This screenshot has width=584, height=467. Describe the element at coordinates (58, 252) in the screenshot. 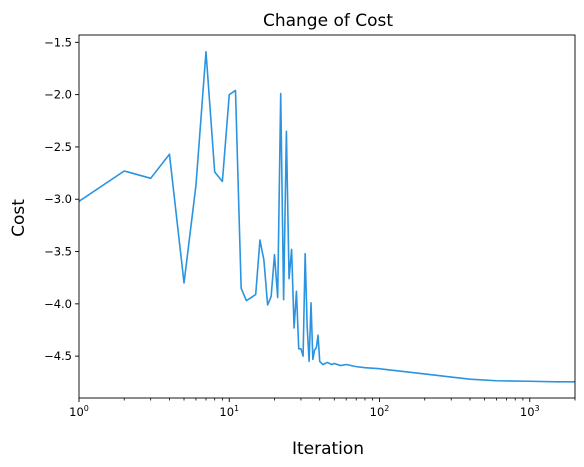

I see `y-tick-label: −3.5` at that location.